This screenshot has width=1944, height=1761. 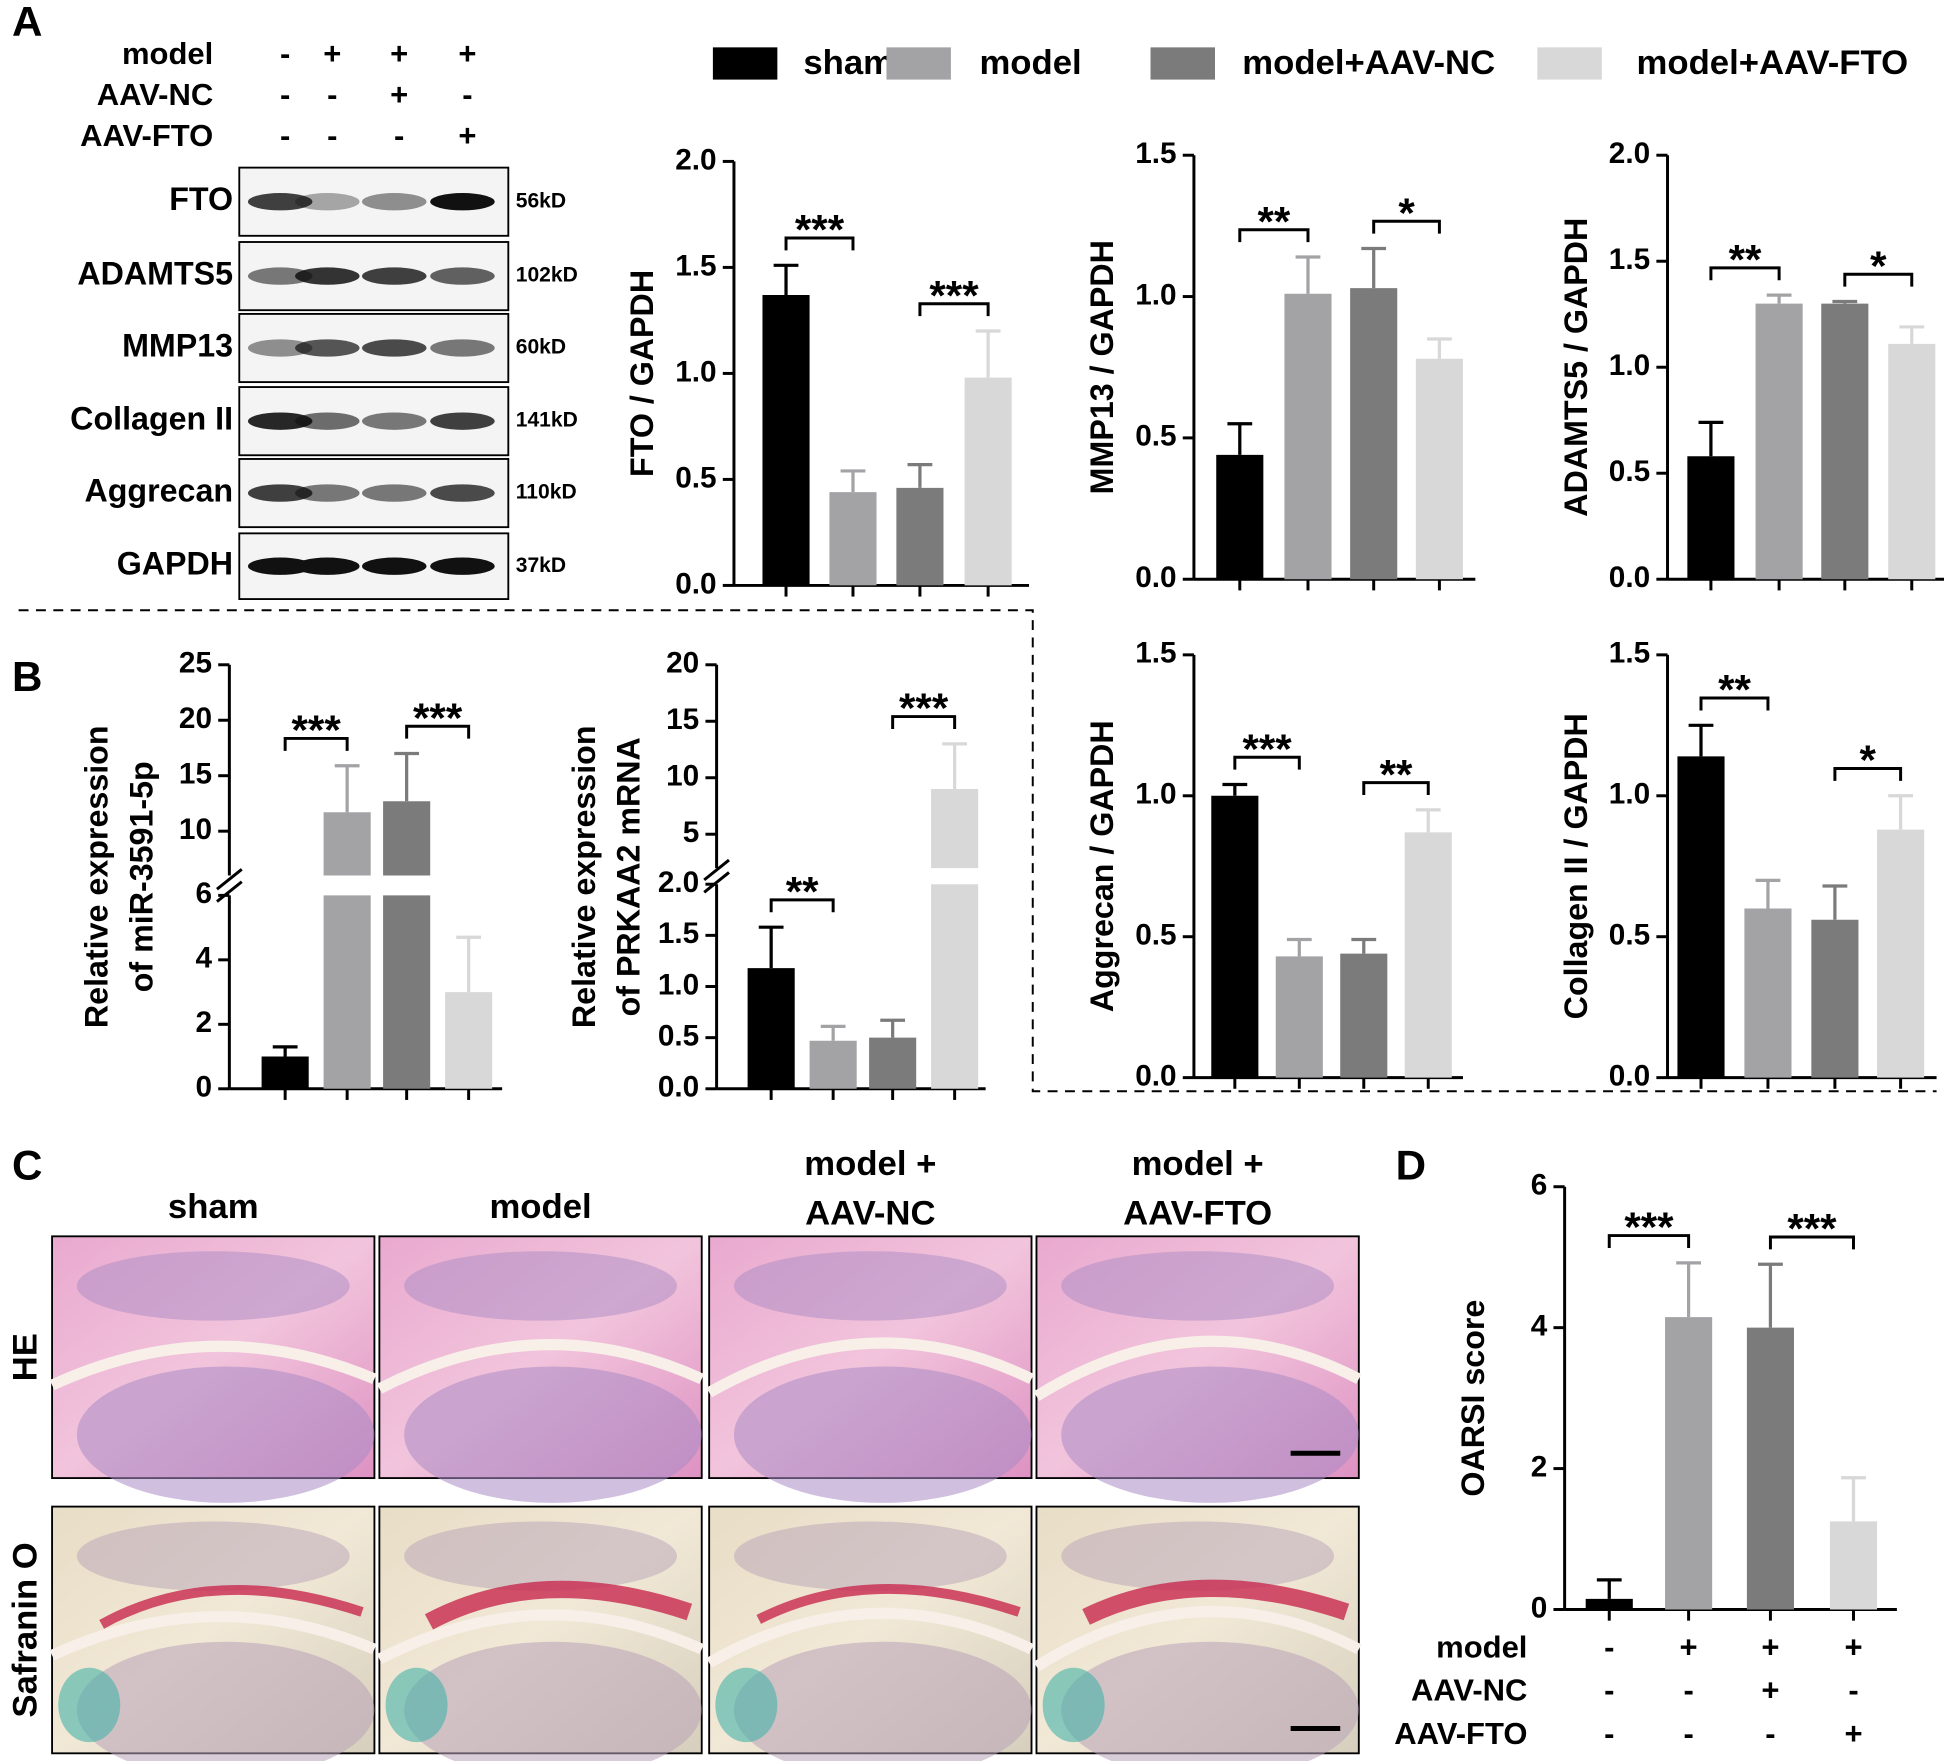 I want to click on legend-label: sham, so click(x=848, y=63).